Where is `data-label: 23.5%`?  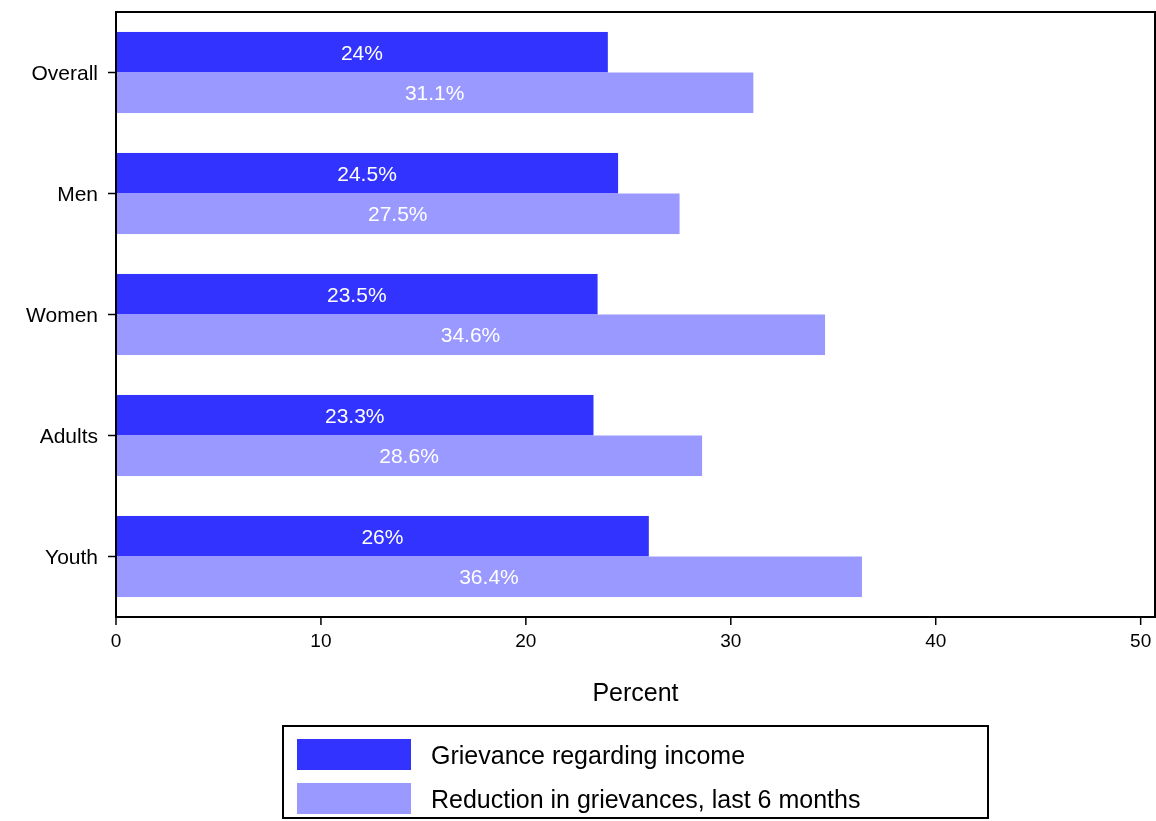
data-label: 23.5% is located at coordinates (357, 294).